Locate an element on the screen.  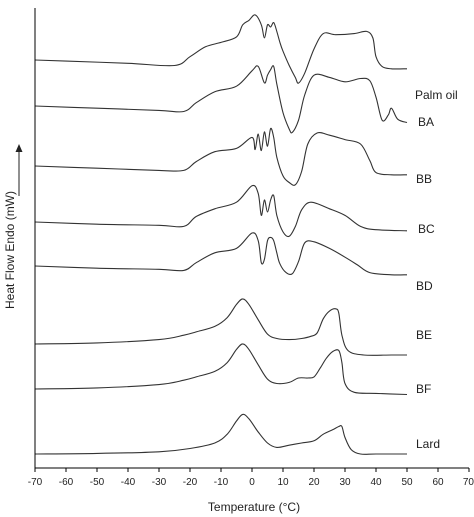
x-tick-label: -10 is located at coordinates (221, 482).